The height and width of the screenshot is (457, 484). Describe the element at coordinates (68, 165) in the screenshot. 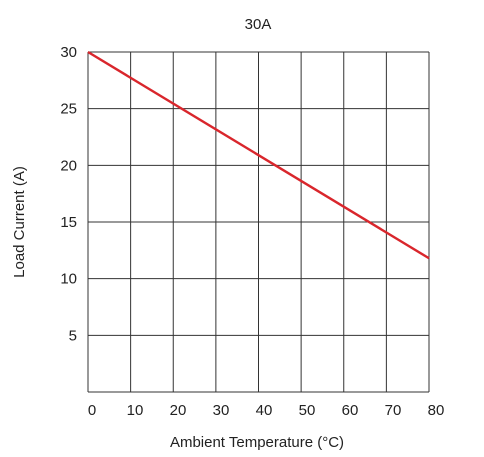

I see `y-tick-label: 20` at that location.